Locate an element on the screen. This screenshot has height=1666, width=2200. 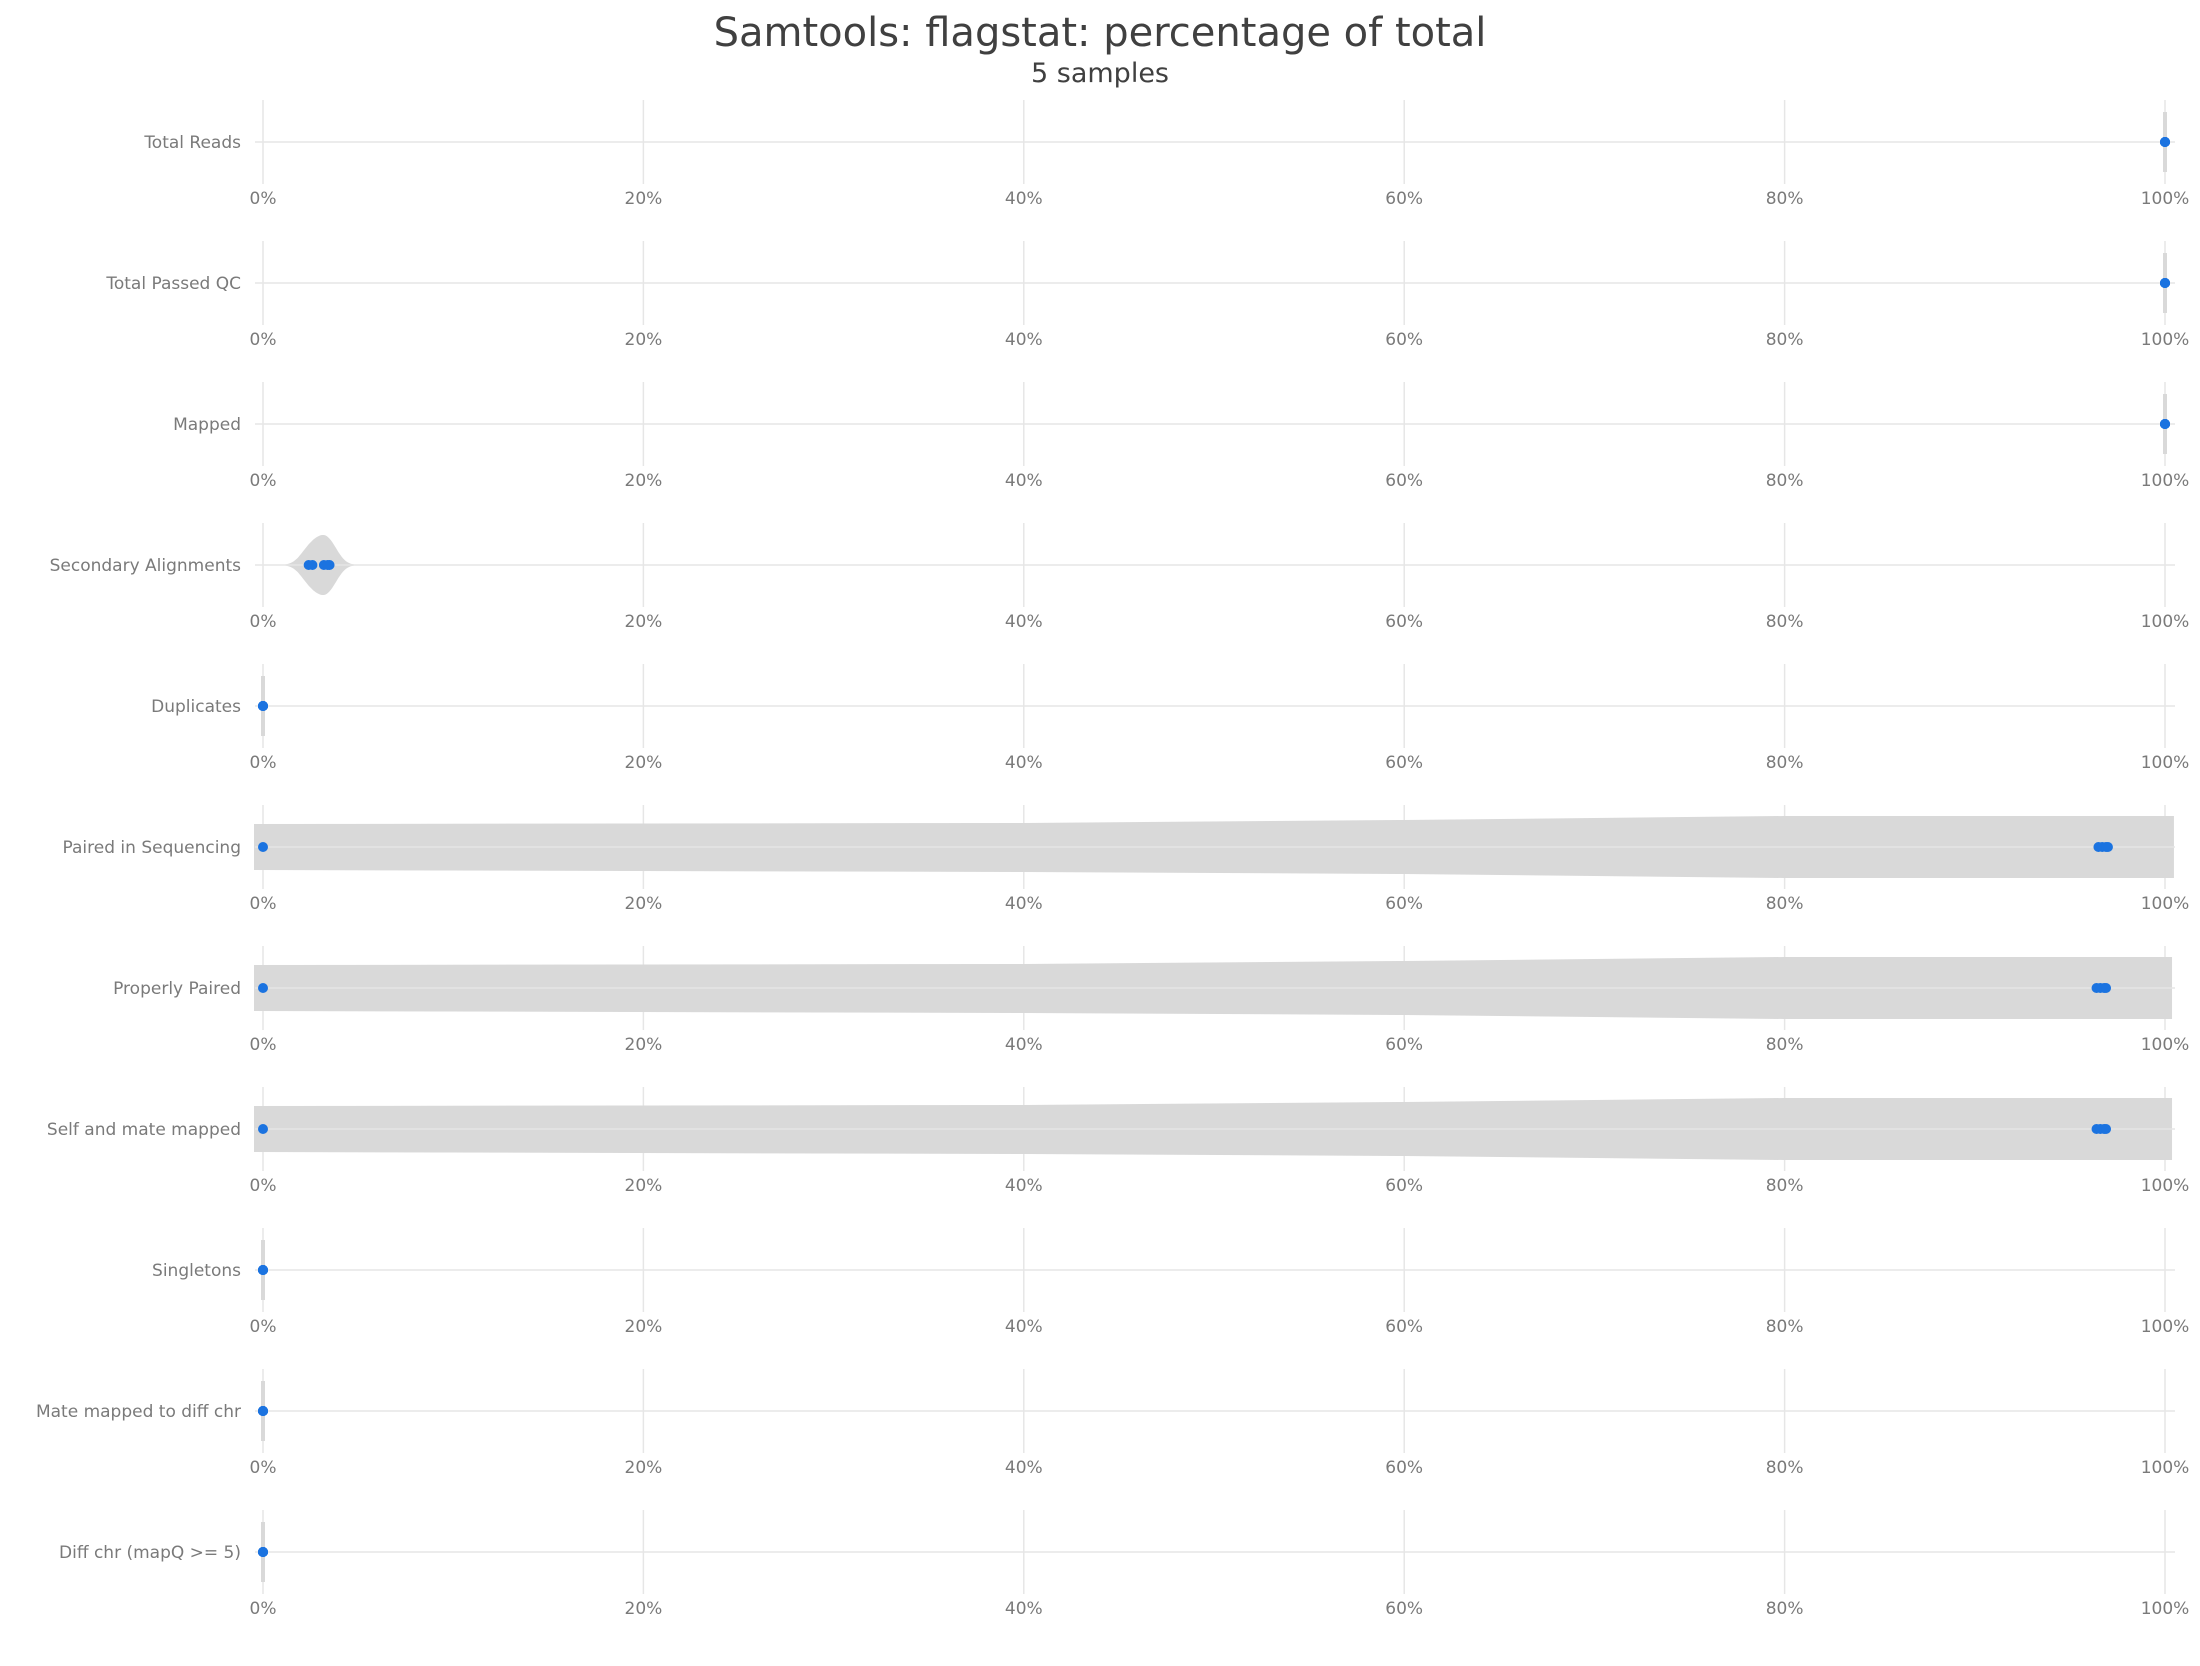
metric-label: Diff chr (mapQ >= 5) is located at coordinates (150, 1553).